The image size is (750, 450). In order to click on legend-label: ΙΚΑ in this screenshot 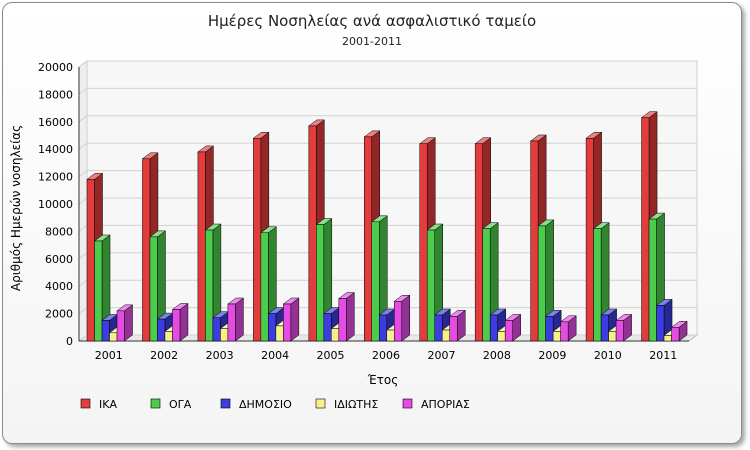, I will do `click(108, 404)`.